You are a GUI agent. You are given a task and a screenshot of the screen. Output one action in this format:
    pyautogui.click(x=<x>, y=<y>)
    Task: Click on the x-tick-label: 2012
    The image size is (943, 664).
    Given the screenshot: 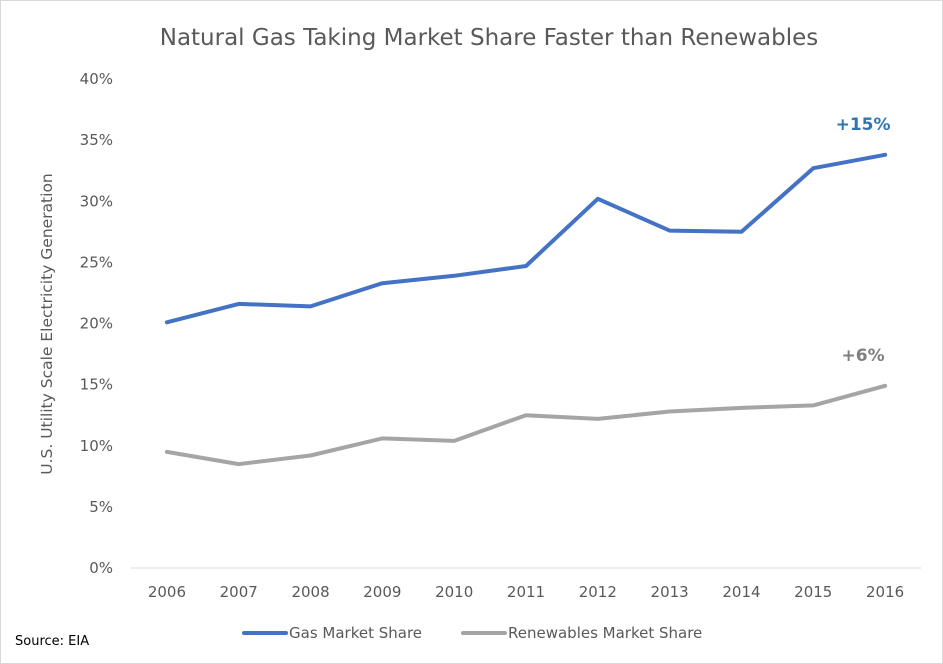 What is the action you would take?
    pyautogui.click(x=598, y=592)
    